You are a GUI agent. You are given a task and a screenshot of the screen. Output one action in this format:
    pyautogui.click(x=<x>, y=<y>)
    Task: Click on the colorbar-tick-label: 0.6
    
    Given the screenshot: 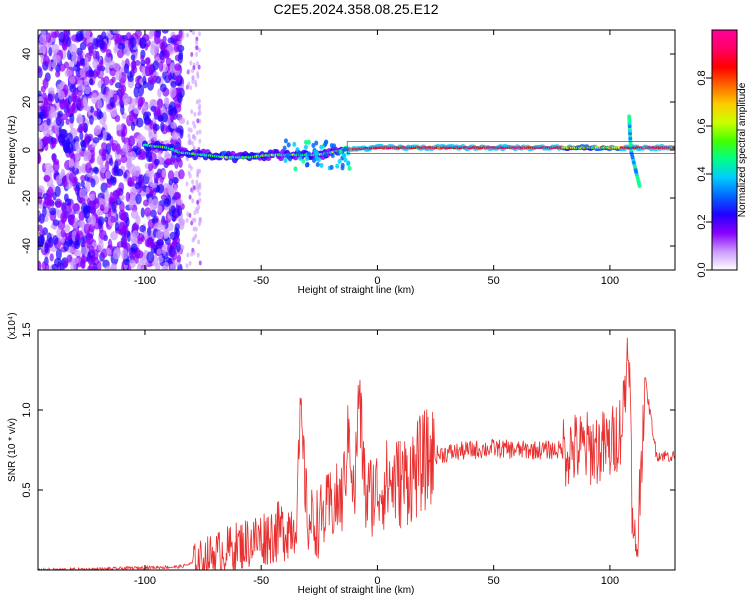 What is the action you would take?
    pyautogui.click(x=702, y=125)
    